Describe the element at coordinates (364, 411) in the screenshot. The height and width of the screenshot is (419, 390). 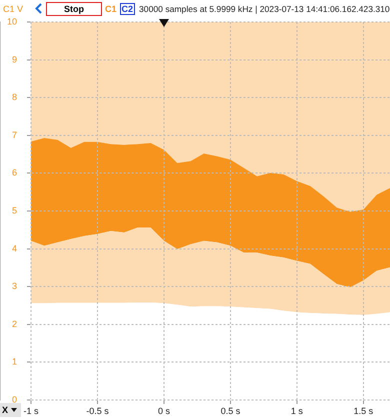
I see `x-tick-label: 1.5 s` at that location.